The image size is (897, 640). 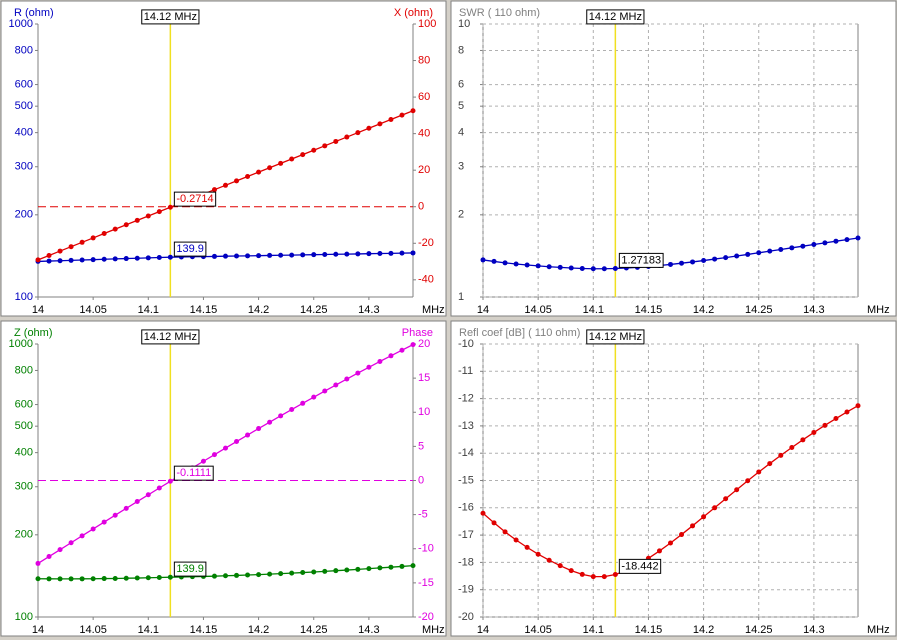 What do you see at coordinates (426, 583) in the screenshot?
I see `y2-tick-label: -15` at bounding box center [426, 583].